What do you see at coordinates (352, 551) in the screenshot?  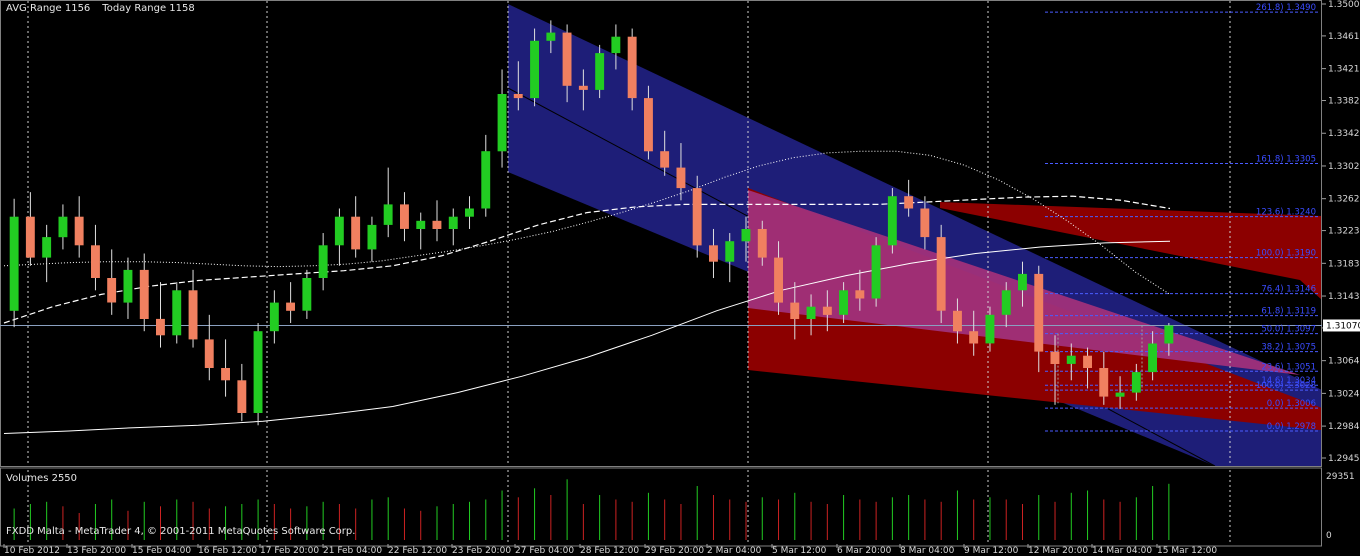 I see `time-tick-label: 21 Feb 04:00` at bounding box center [352, 551].